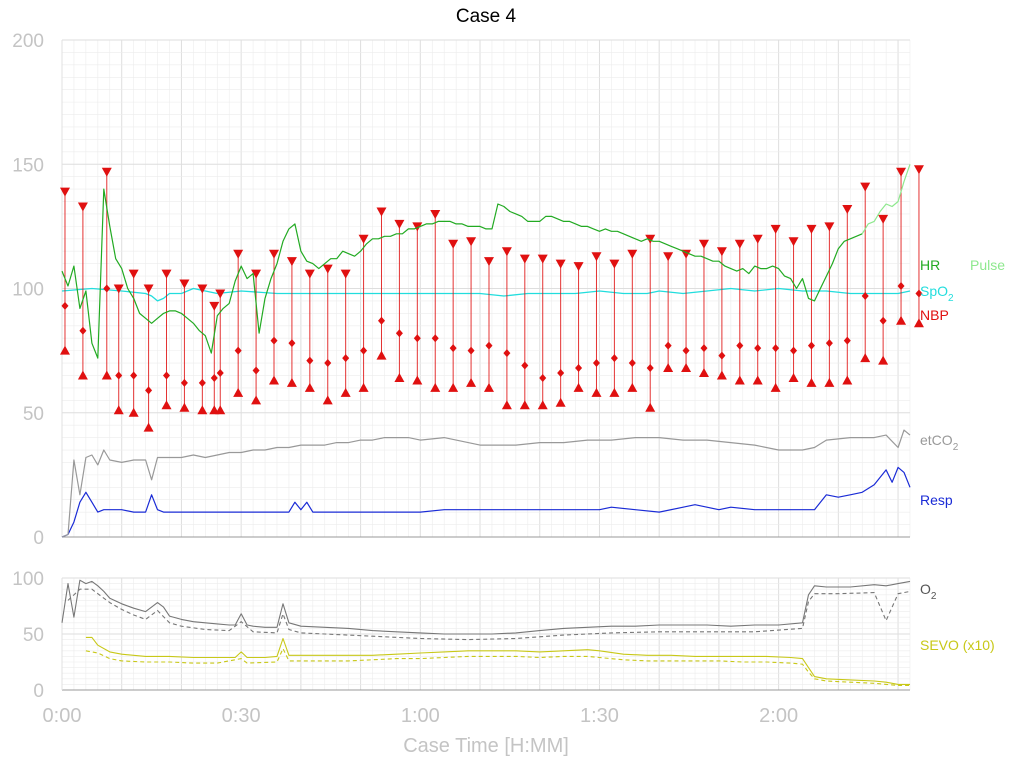 This screenshot has width=1024, height=768. What do you see at coordinates (486, 746) in the screenshot?
I see `x-axis-label: Case Time [H:MM]` at bounding box center [486, 746].